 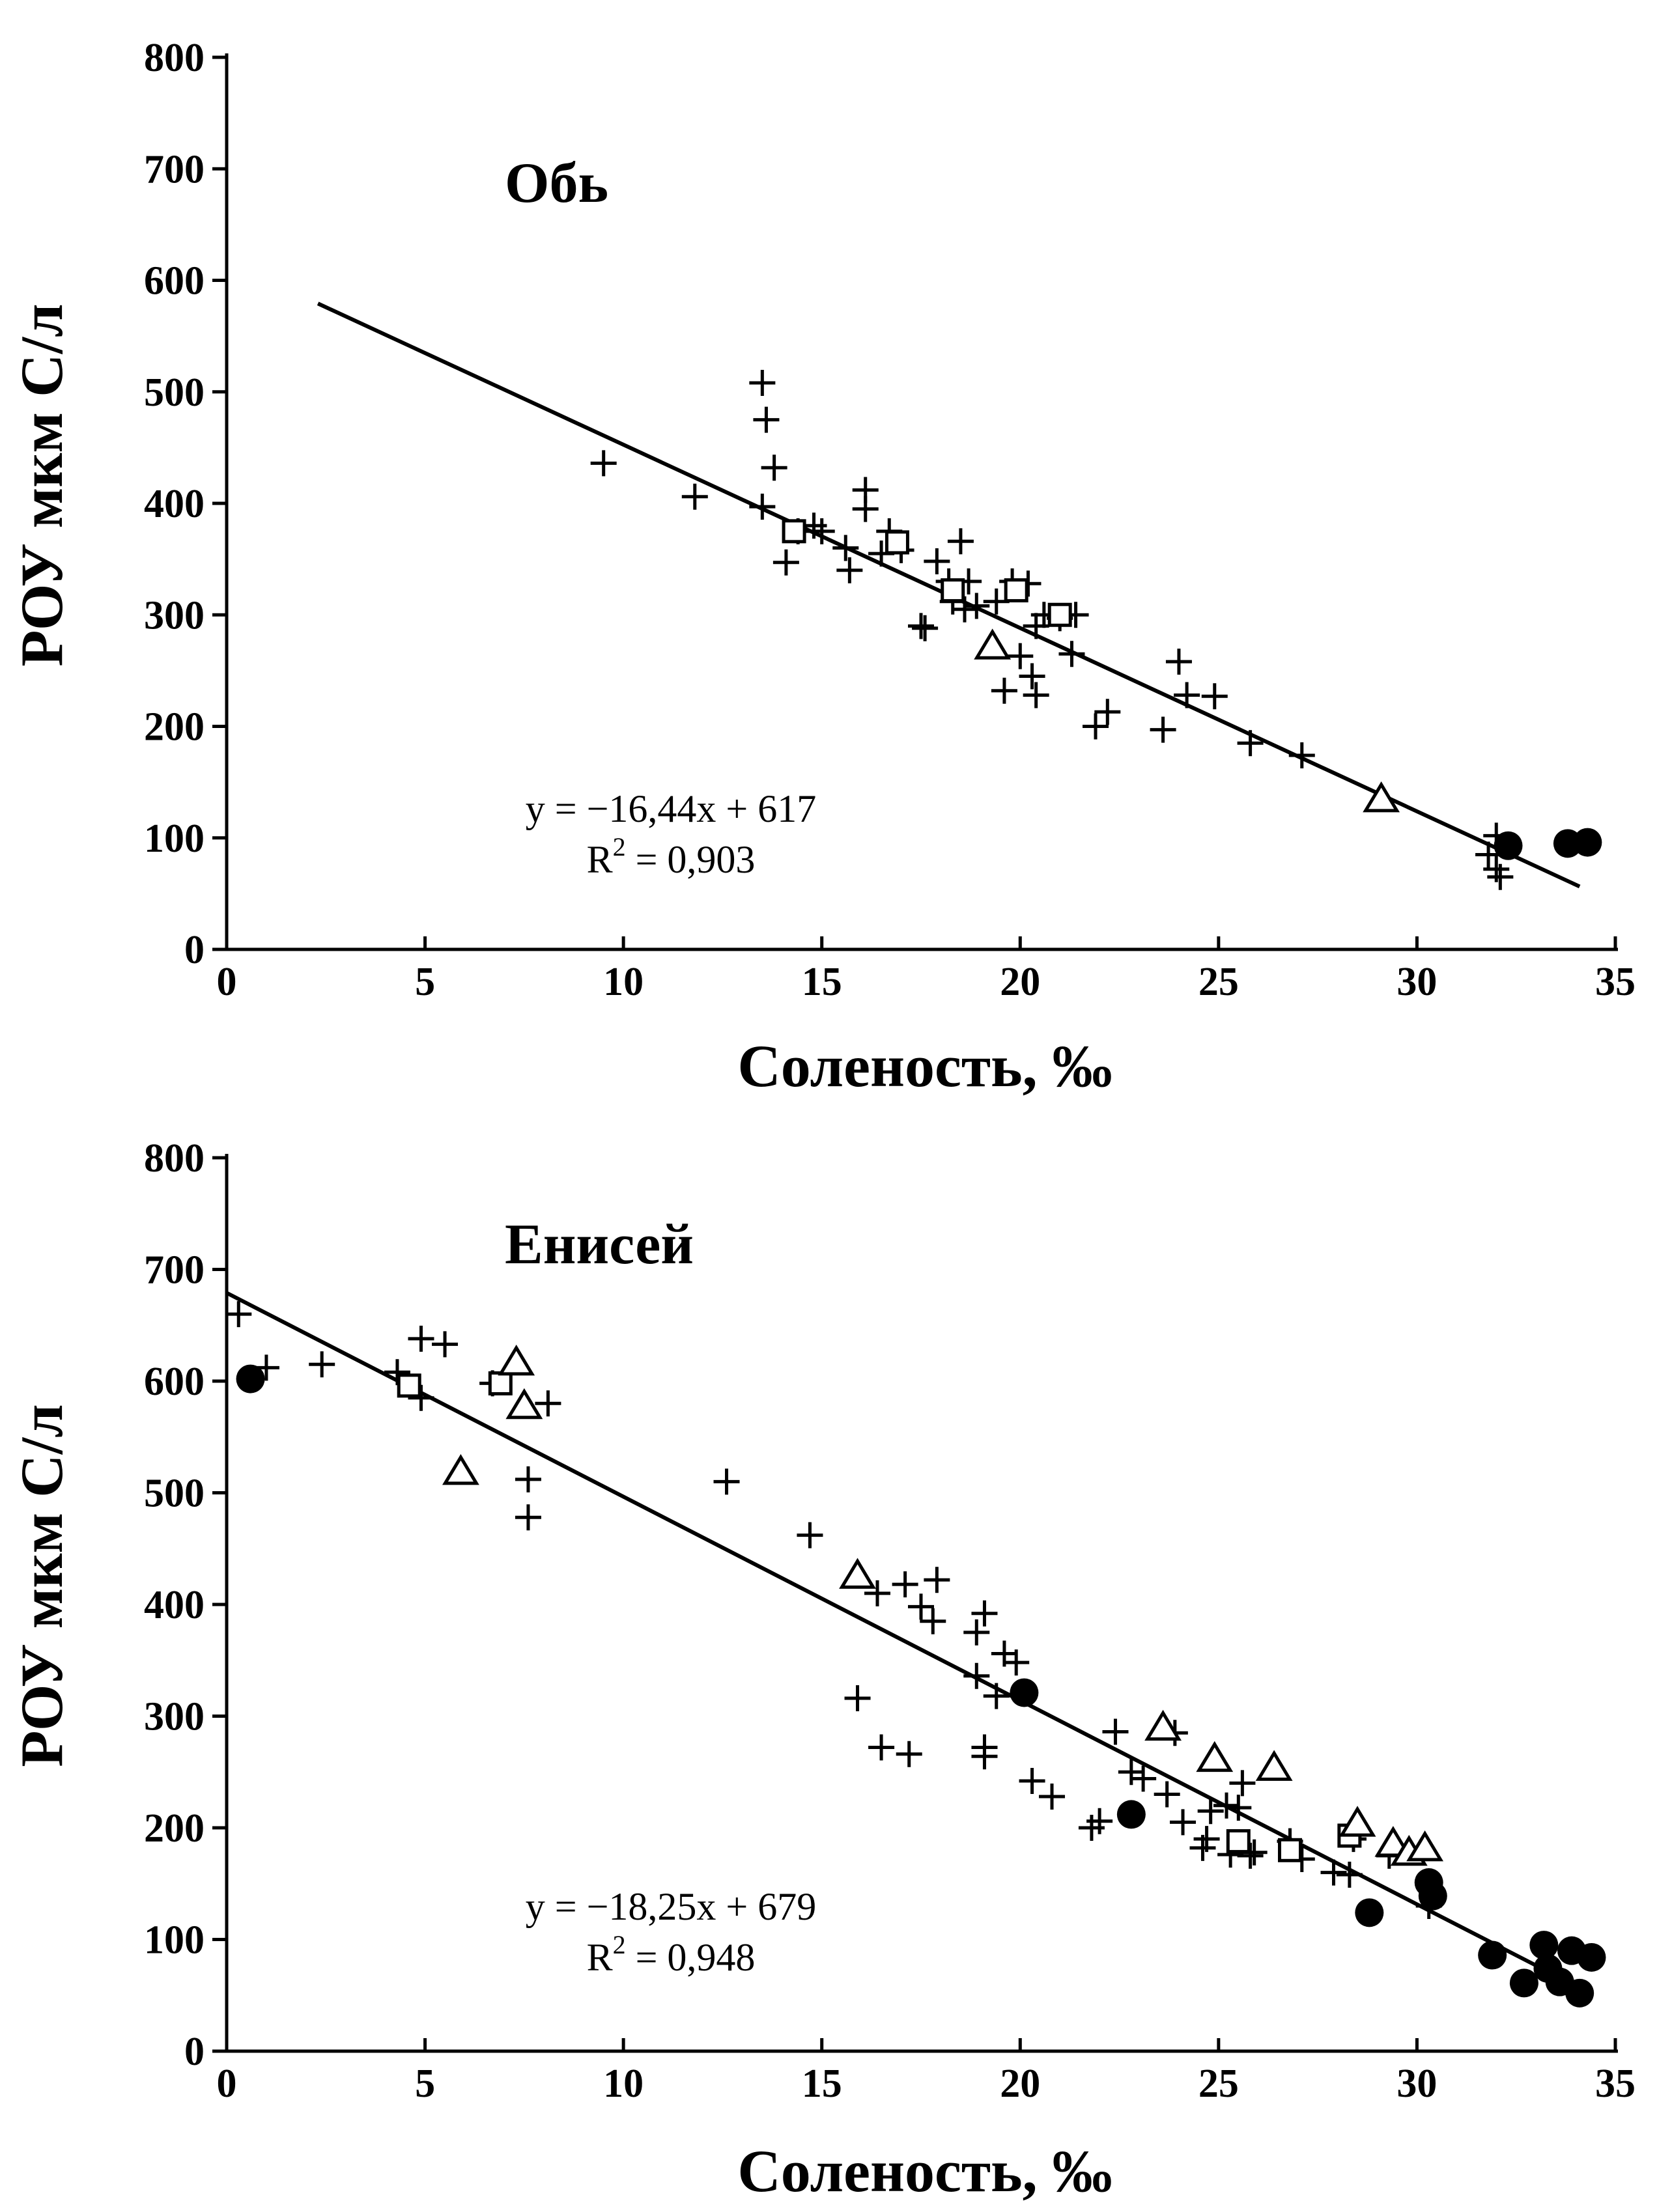 I want to click on x-axis-title-ob: Соленость, ‰, so click(x=924, y=1066).